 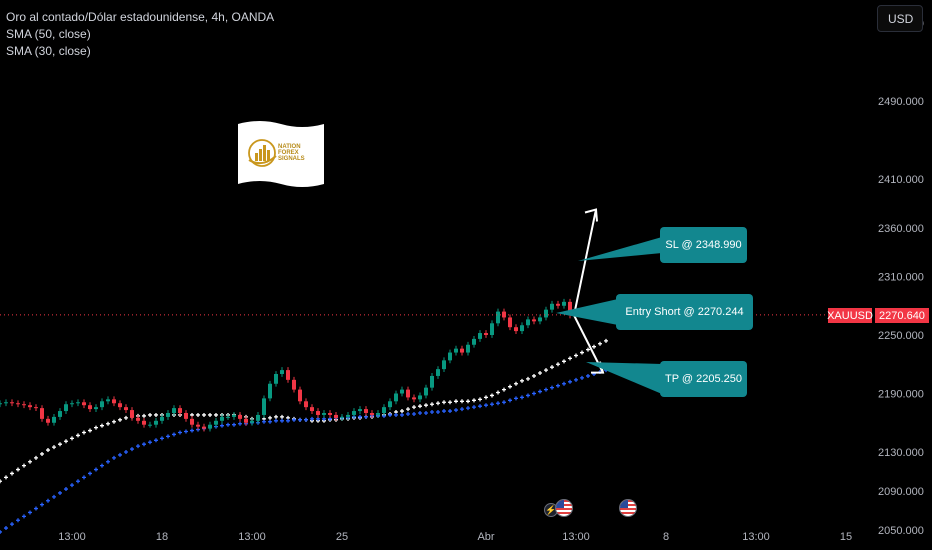 I want to click on take-profit-callout: TP @ 2205.250, so click(x=703, y=379).